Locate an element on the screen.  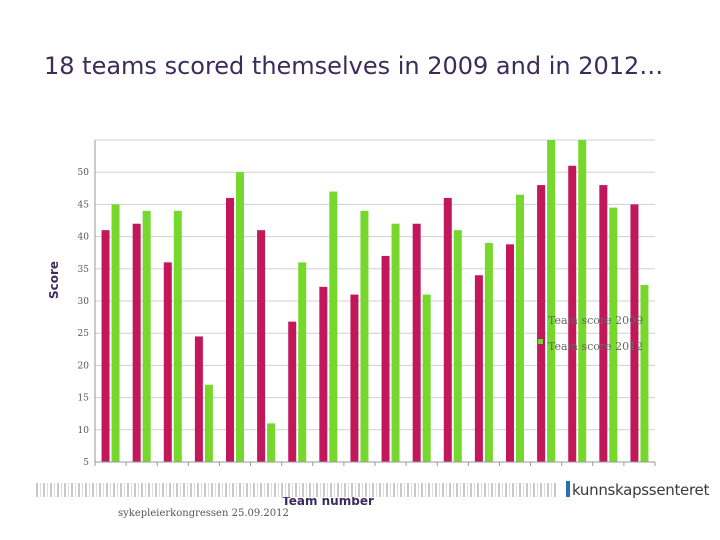
footer-decoration is located at coordinates (296, 490).